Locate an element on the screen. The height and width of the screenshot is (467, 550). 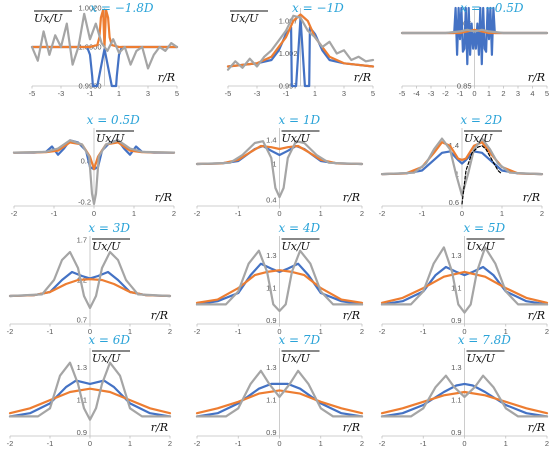
panel-11: -2 -1 0 1 2 1.3 1.1 0.9 x = 7D Ux/U r/R is located at coordinates (279, 390).